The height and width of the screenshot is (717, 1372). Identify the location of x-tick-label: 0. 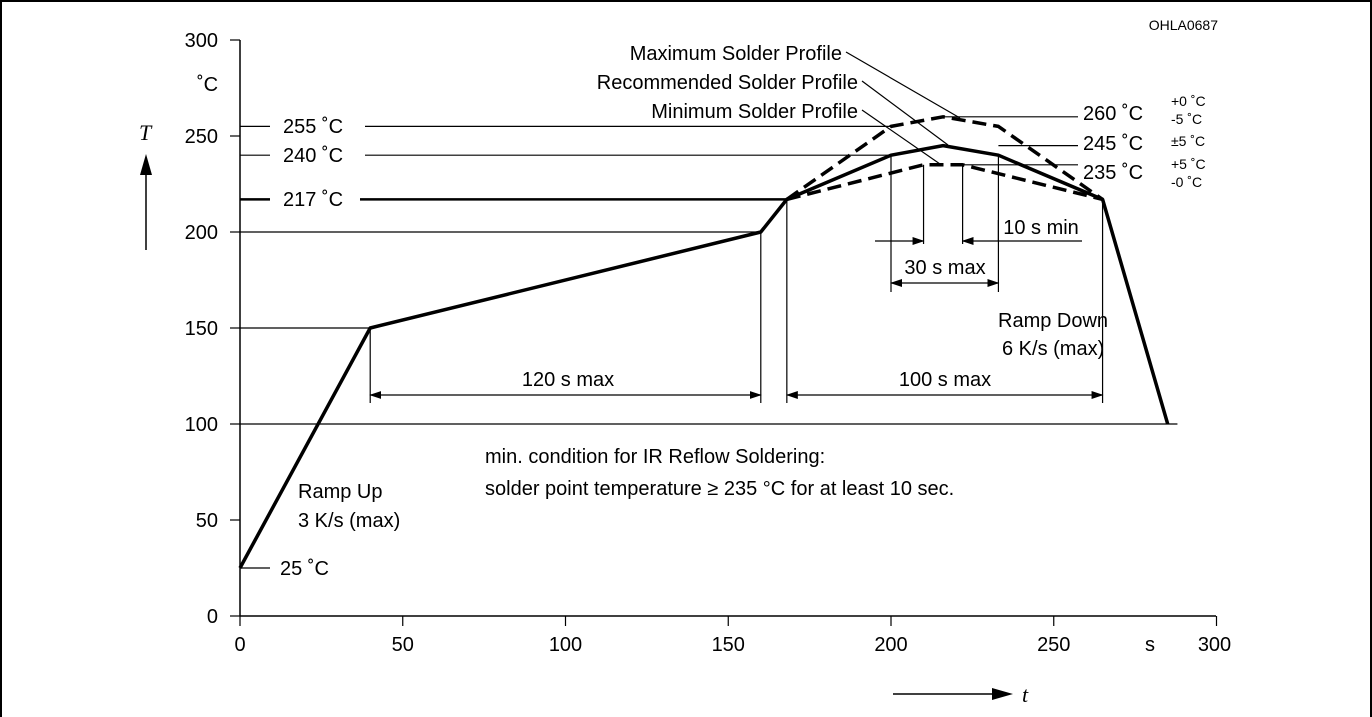
(239, 645).